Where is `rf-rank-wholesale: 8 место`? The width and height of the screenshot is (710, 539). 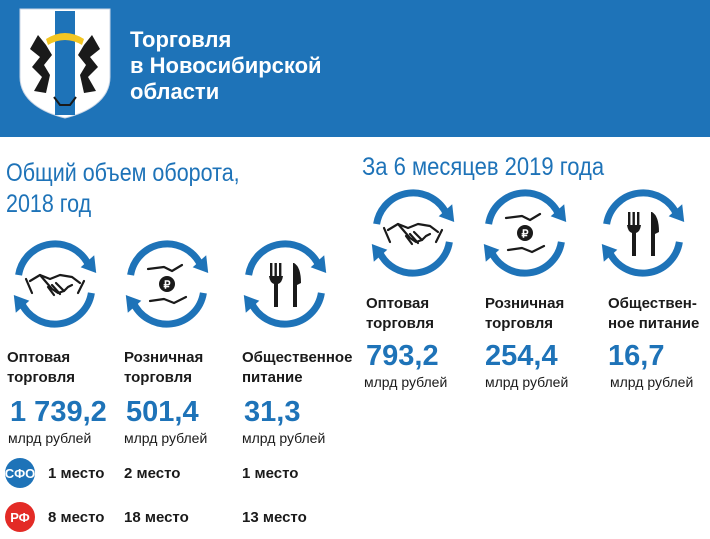
rf-rank-wholesale: 8 место is located at coordinates (76, 517).